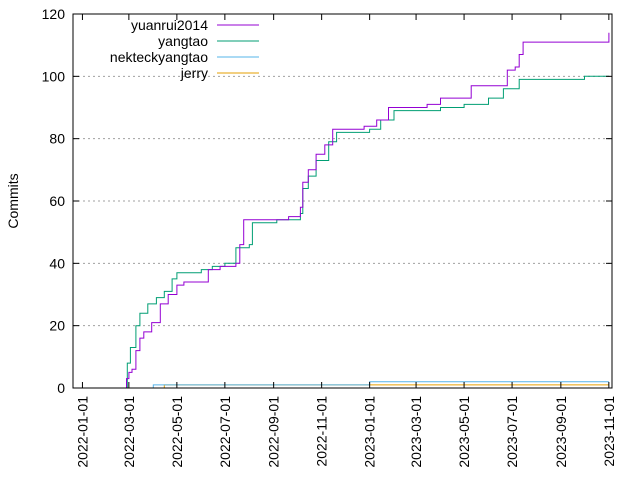  What do you see at coordinates (159, 57) in the screenshot?
I see `legend-label-nekteckyangtao: nekteckyangtao` at bounding box center [159, 57].